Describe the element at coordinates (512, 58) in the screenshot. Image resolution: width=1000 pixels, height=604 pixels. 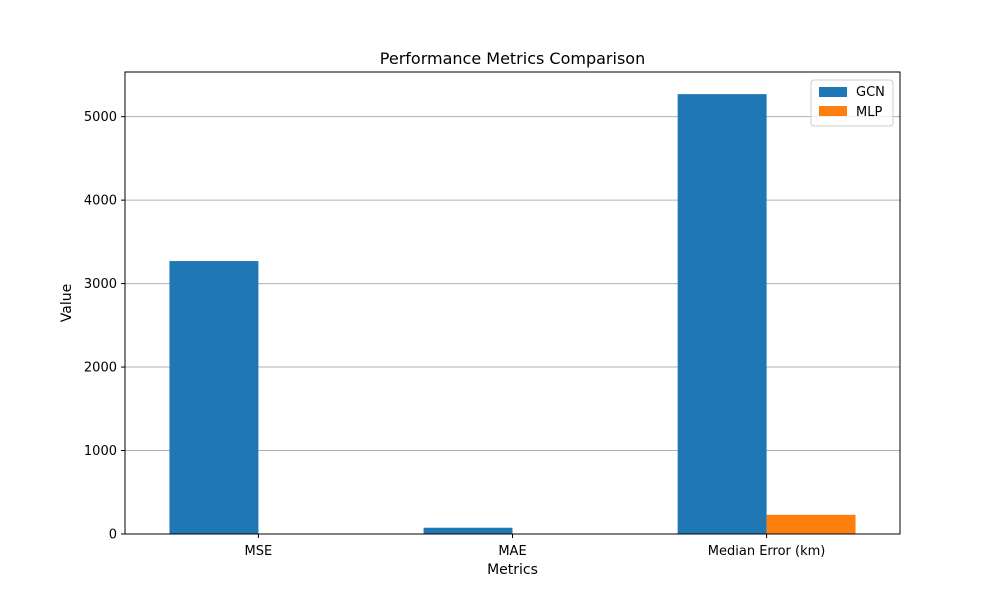
I see `chart-title: Performance Metrics Comparison` at that location.